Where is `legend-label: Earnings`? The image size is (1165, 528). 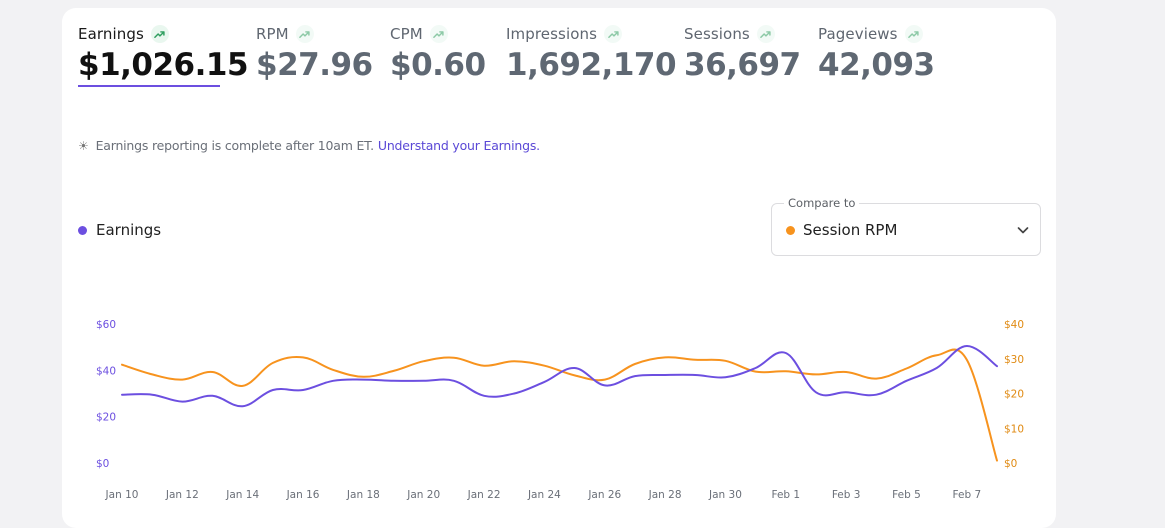
legend-label: Earnings is located at coordinates (129, 230).